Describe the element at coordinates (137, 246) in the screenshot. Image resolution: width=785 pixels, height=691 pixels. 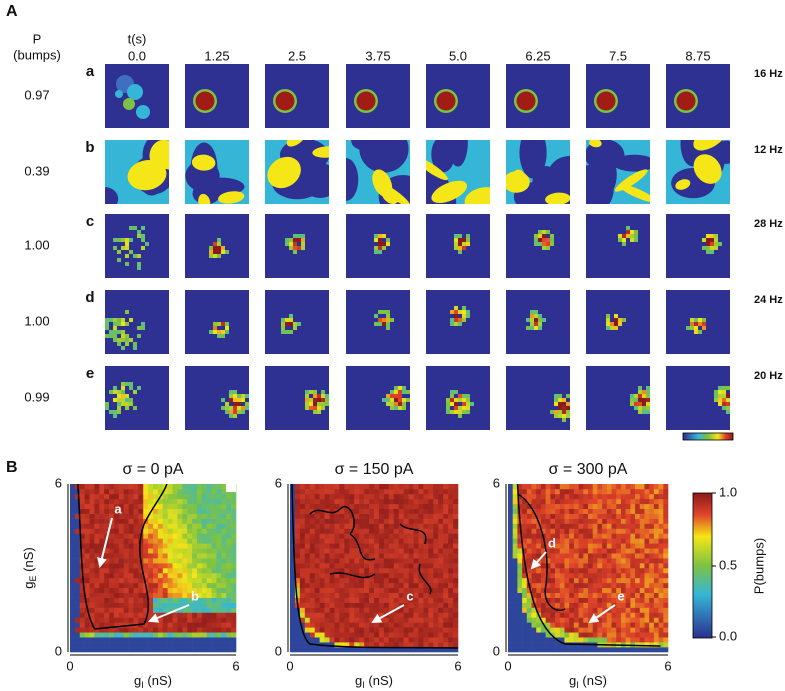
I see `snapshot` at that location.